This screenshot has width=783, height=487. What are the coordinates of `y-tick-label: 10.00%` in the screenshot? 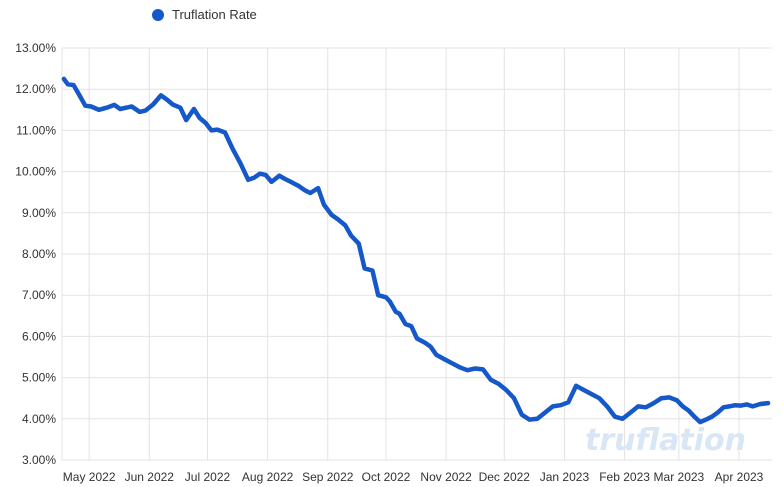 It's located at (35, 172).